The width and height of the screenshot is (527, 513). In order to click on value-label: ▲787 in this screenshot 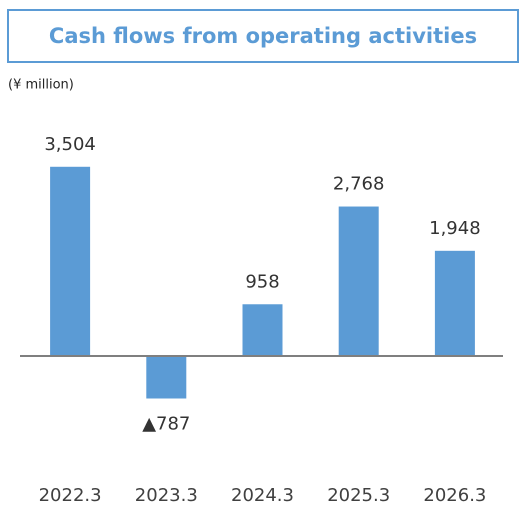, I will do `click(166, 423)`.